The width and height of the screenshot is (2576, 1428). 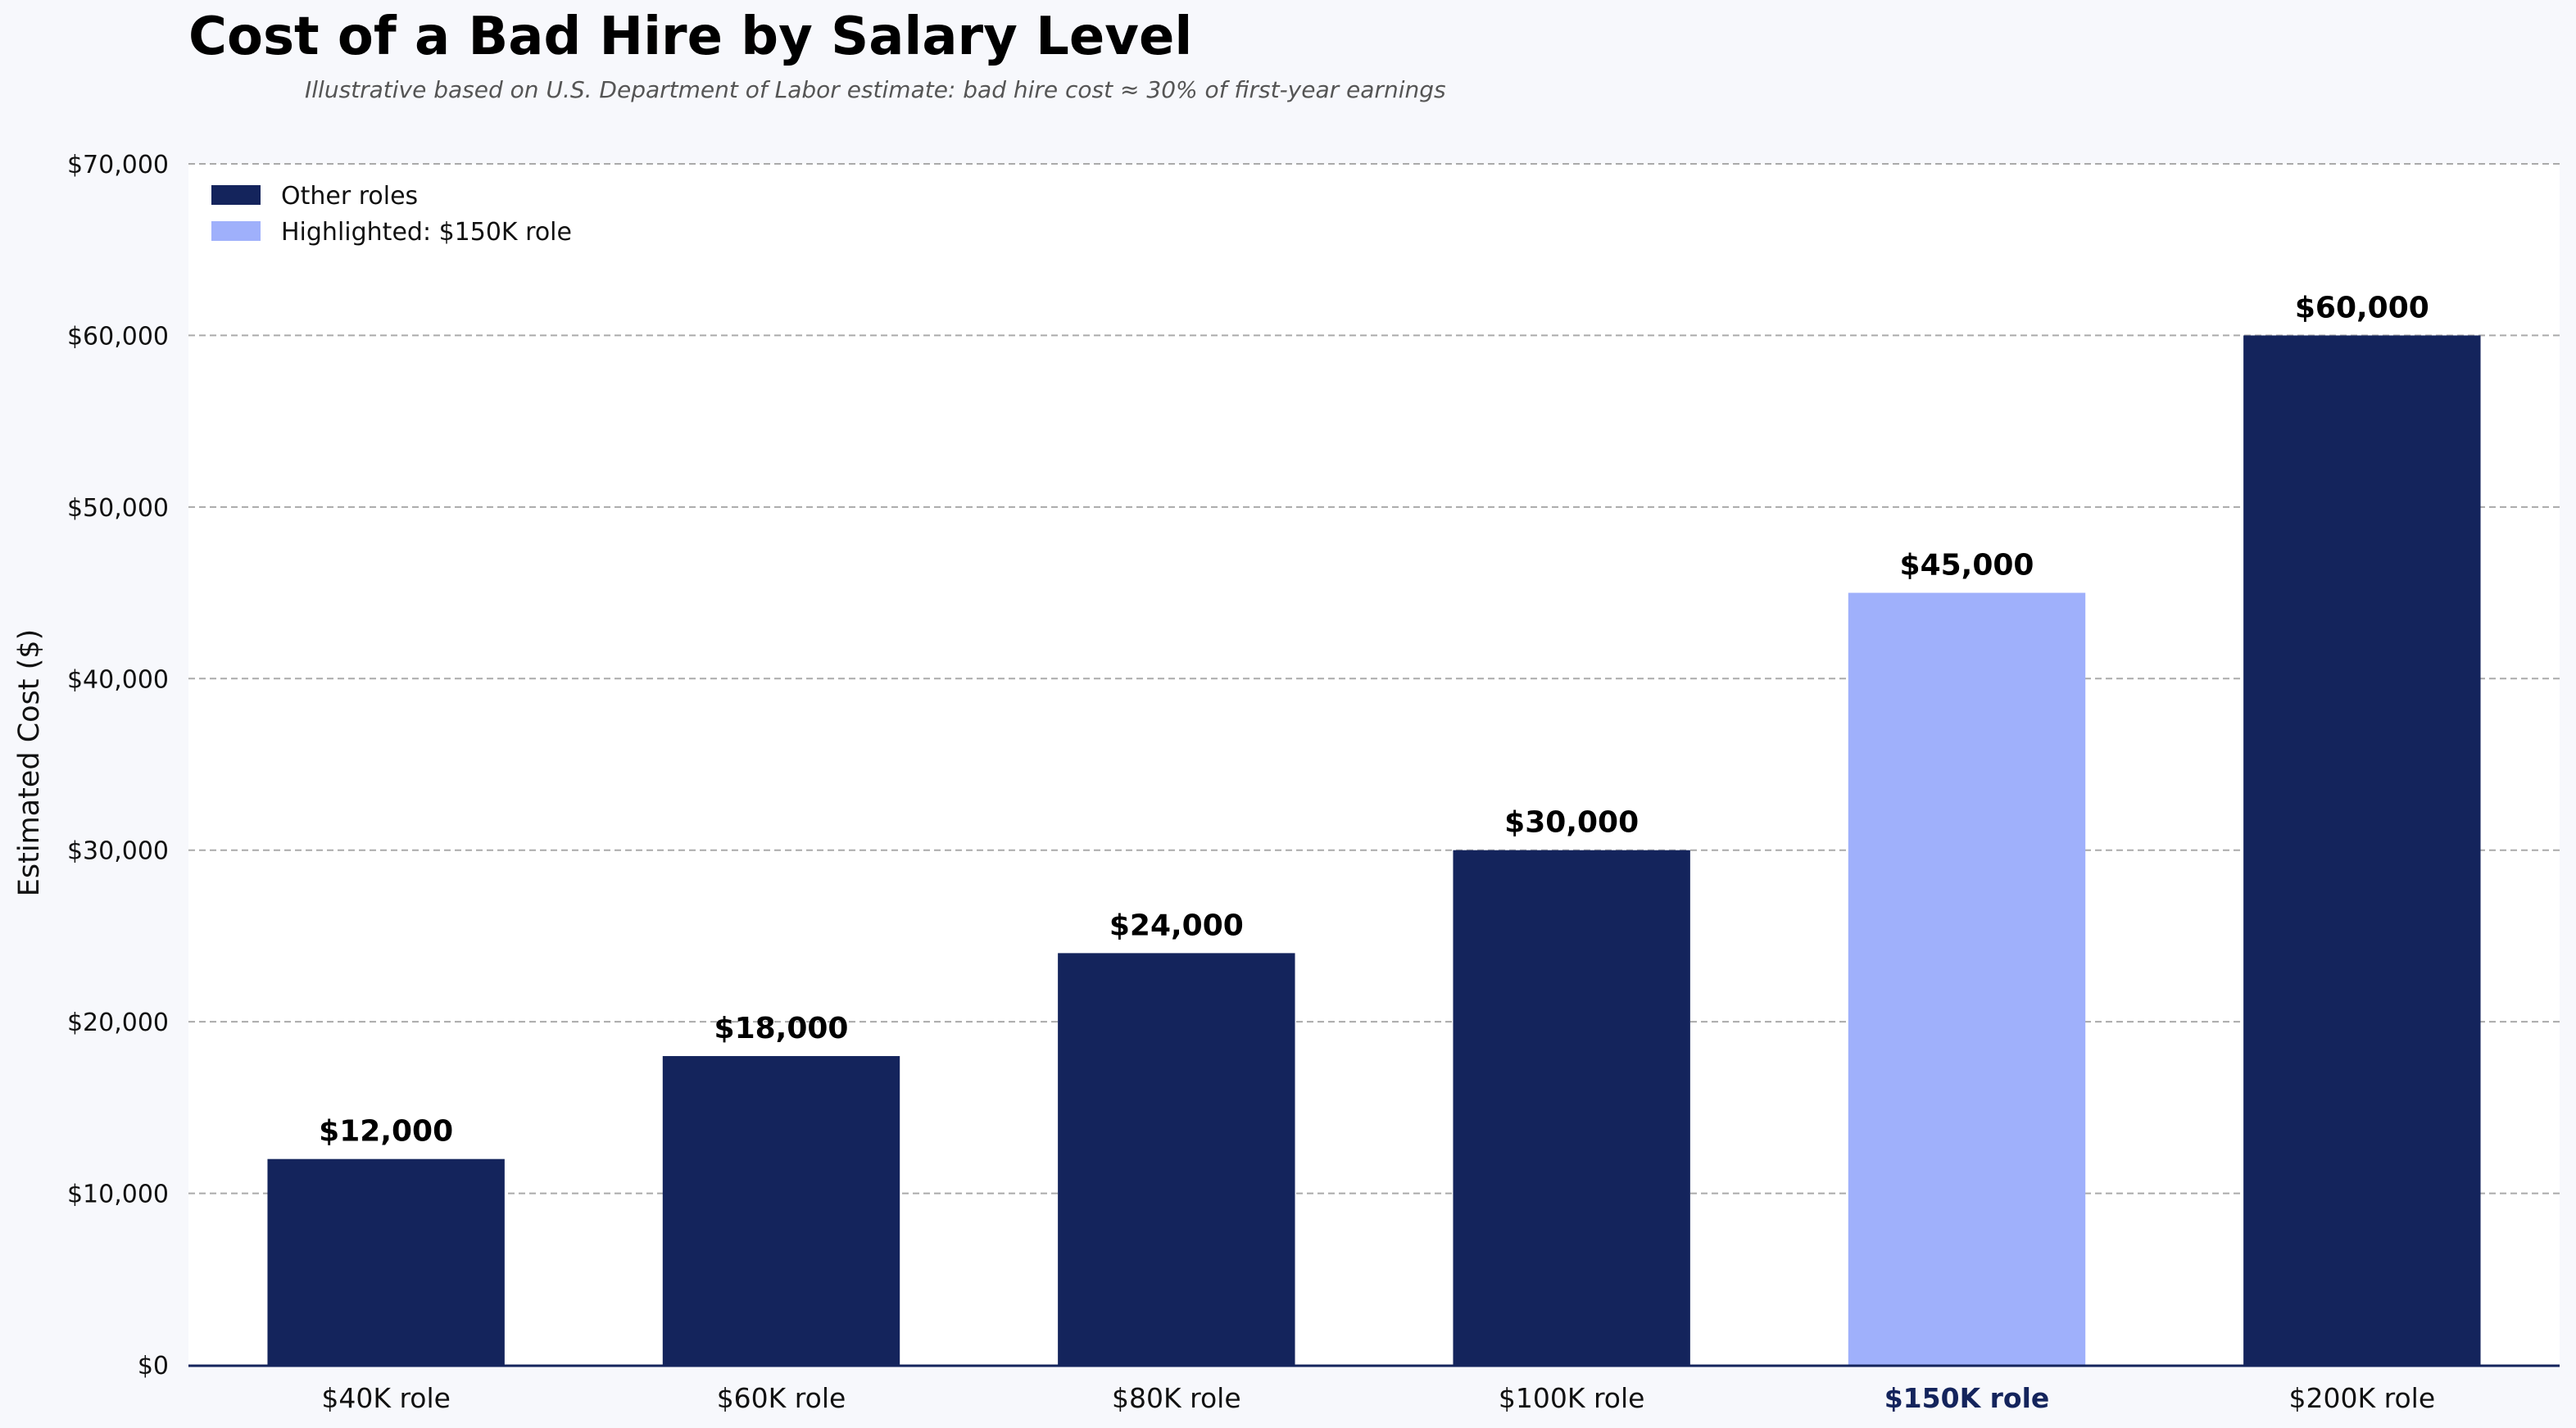 I want to click on legend-swatch-other, so click(x=236, y=195).